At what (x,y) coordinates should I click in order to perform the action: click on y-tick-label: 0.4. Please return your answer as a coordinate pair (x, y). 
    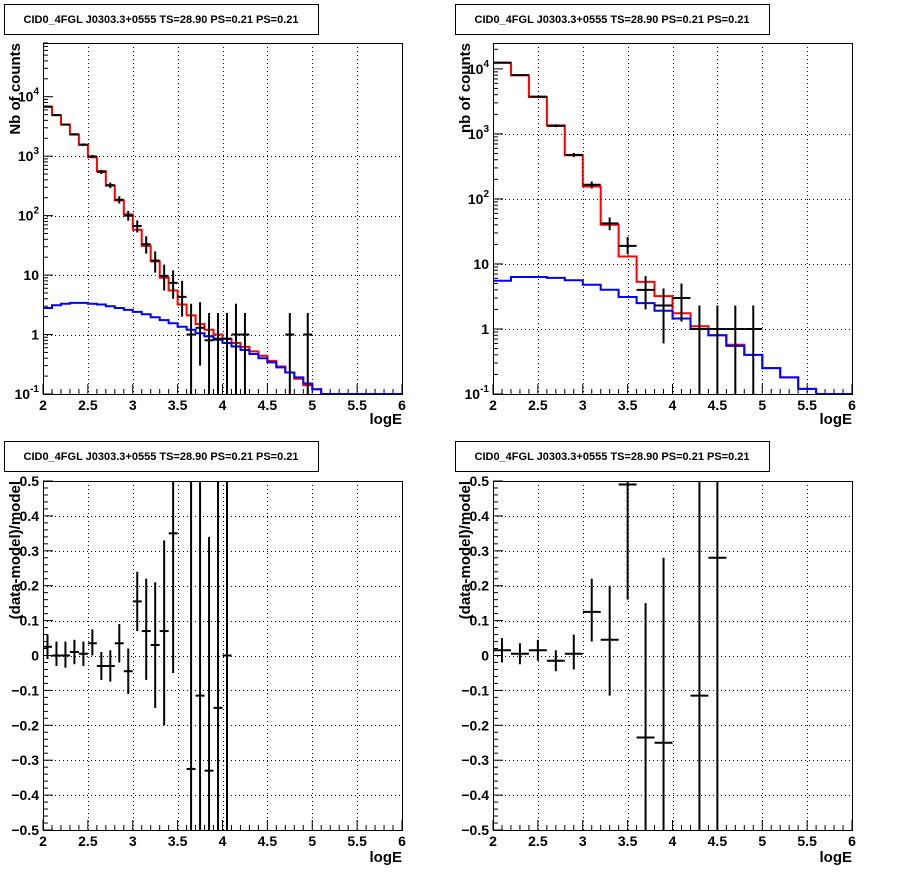
    Looking at the image, I should click on (30, 516).